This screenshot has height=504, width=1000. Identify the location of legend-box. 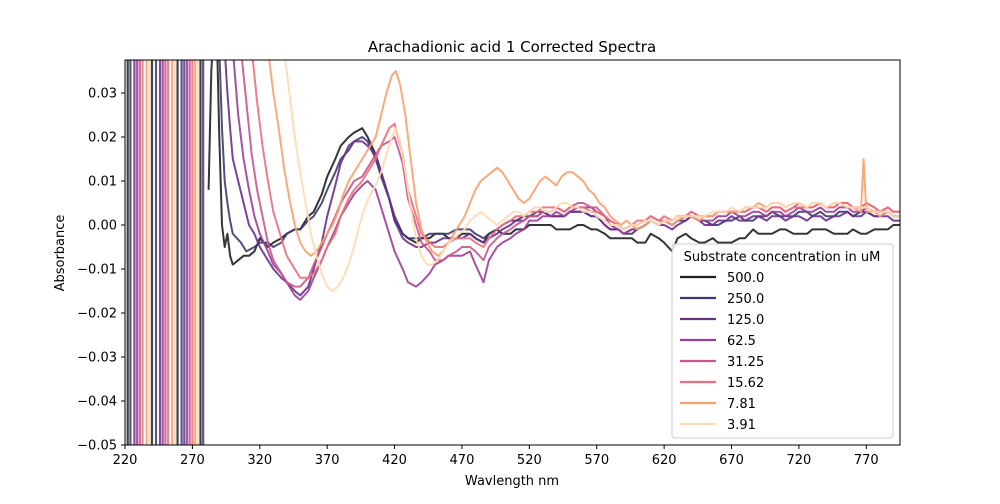
(782, 341).